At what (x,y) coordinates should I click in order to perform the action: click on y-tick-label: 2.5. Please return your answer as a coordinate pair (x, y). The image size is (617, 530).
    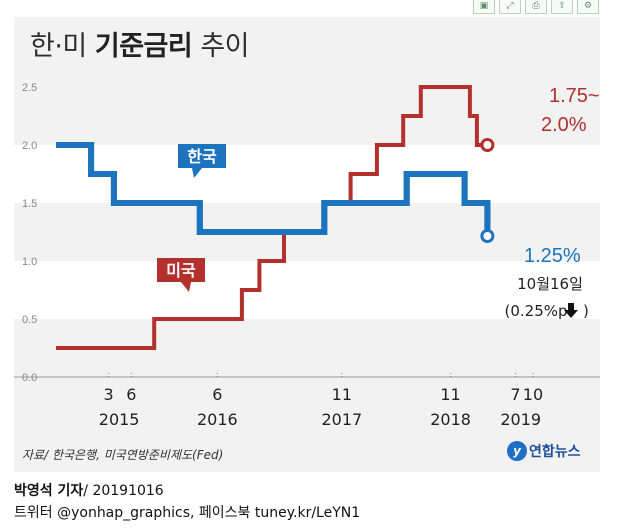
    Looking at the image, I should click on (29, 88).